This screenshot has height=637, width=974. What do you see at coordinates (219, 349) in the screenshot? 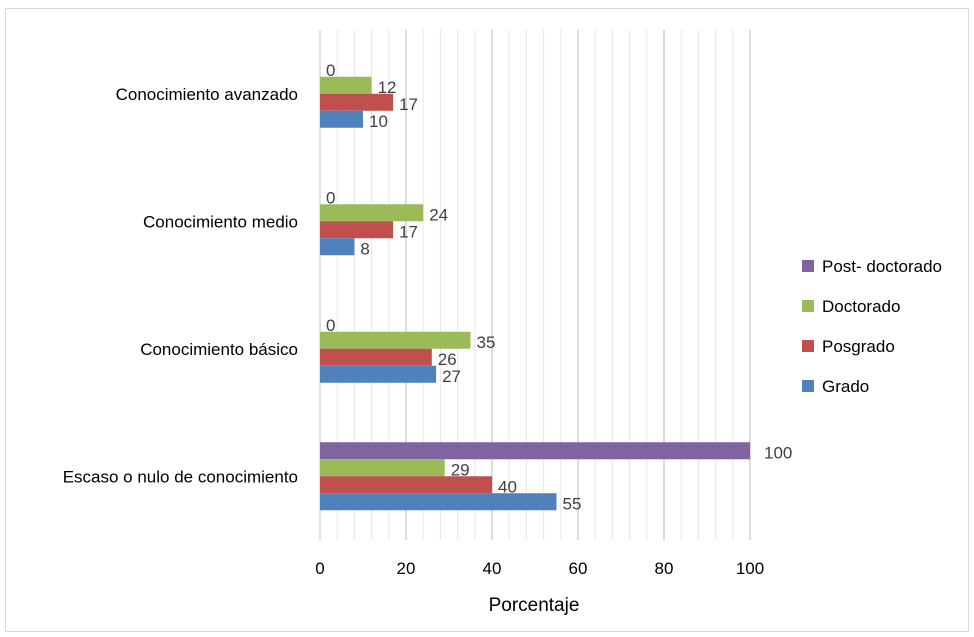
I see `category-label: Conocimiento básico` at bounding box center [219, 349].